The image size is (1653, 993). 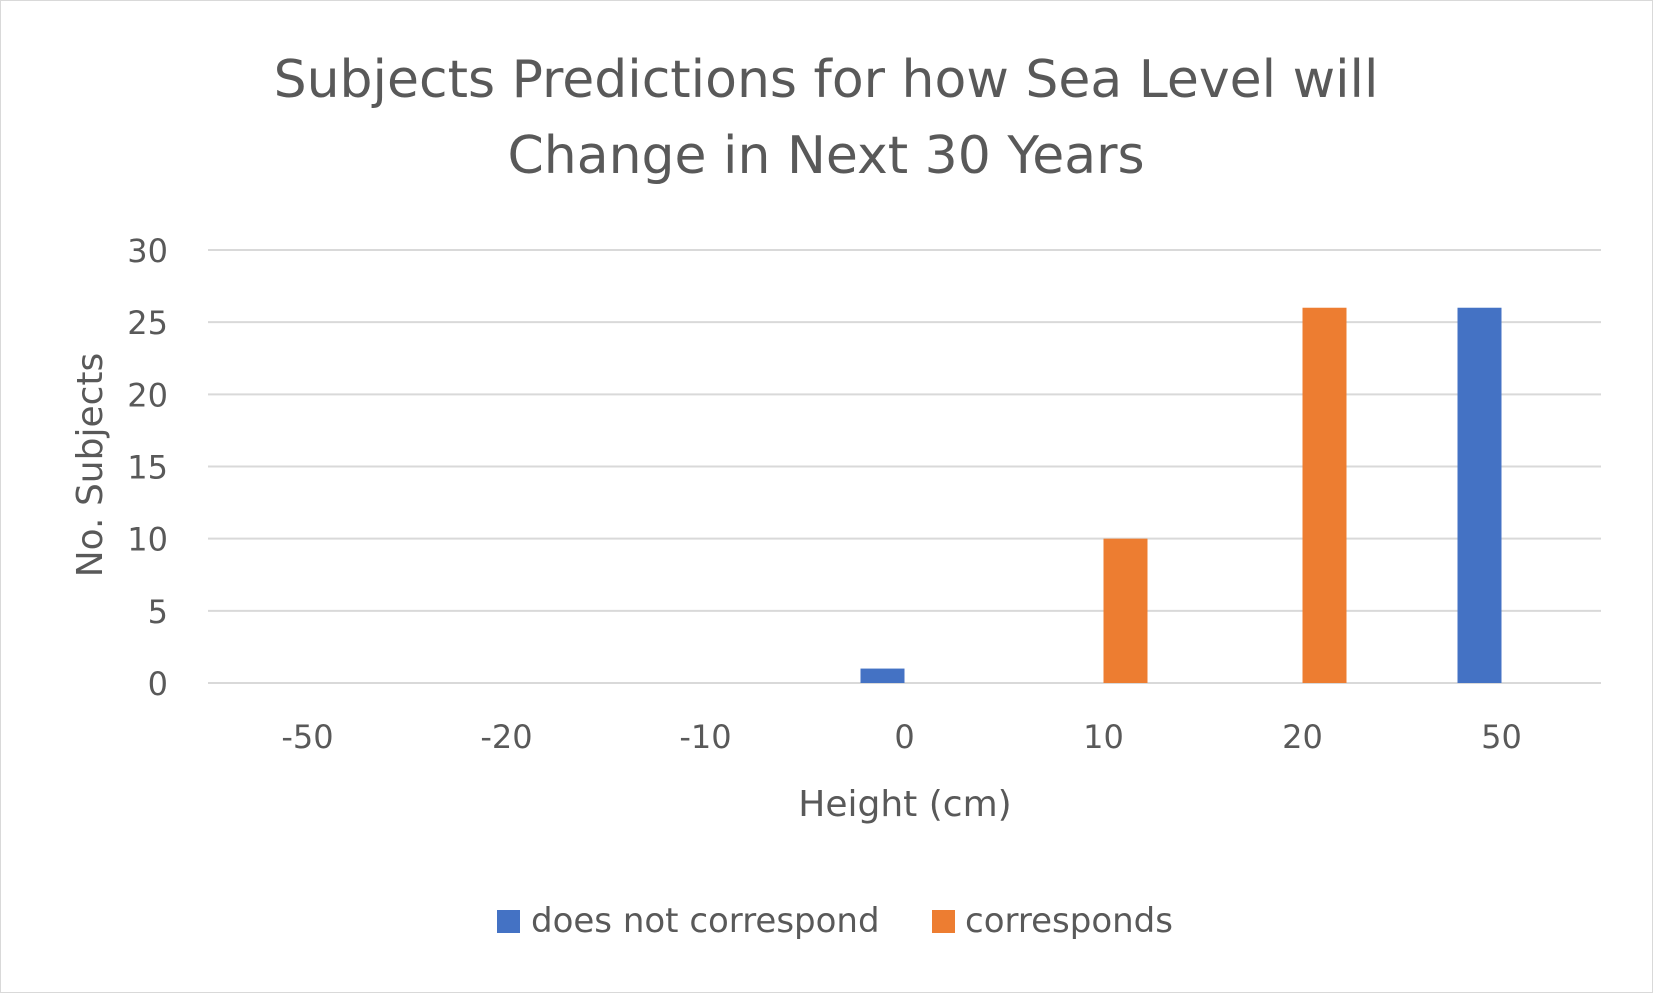 I want to click on legend-swatch-corresponds, so click(x=943, y=921).